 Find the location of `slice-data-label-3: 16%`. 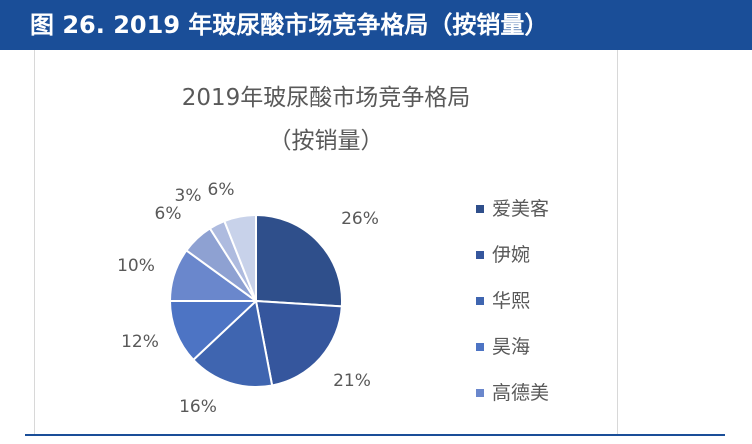

slice-data-label-3: 16% is located at coordinates (198, 407).